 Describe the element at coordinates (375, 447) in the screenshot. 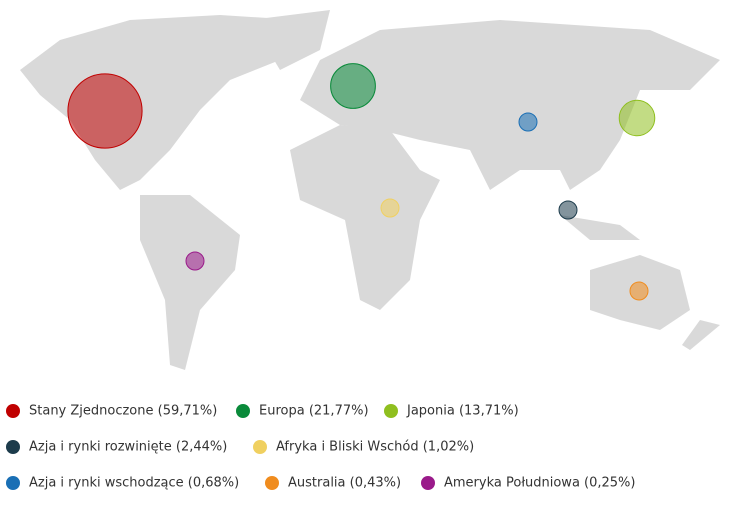

I see `legend-label: Afryka i Bliski Wschód (1,02%)` at that location.